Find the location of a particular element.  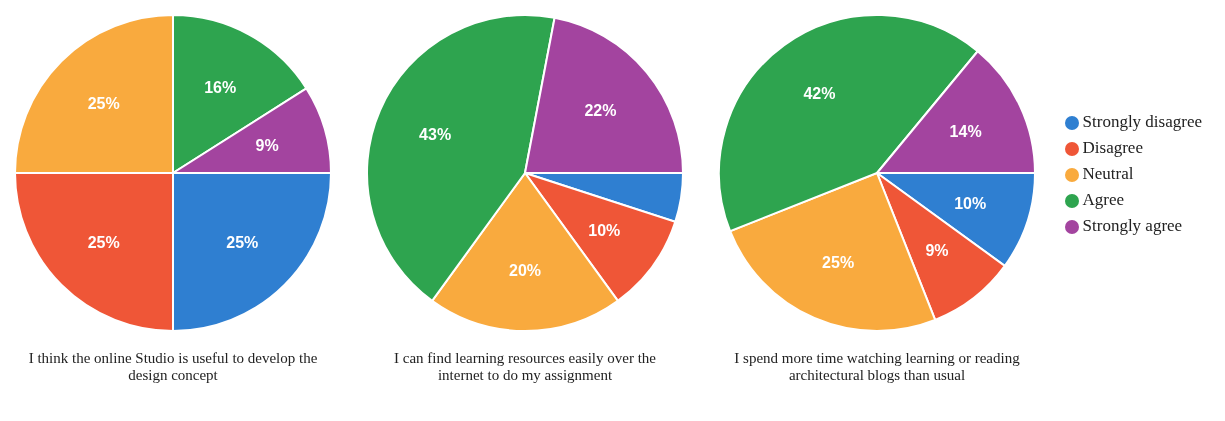

legend-label: Strongly disagree is located at coordinates (1142, 121).